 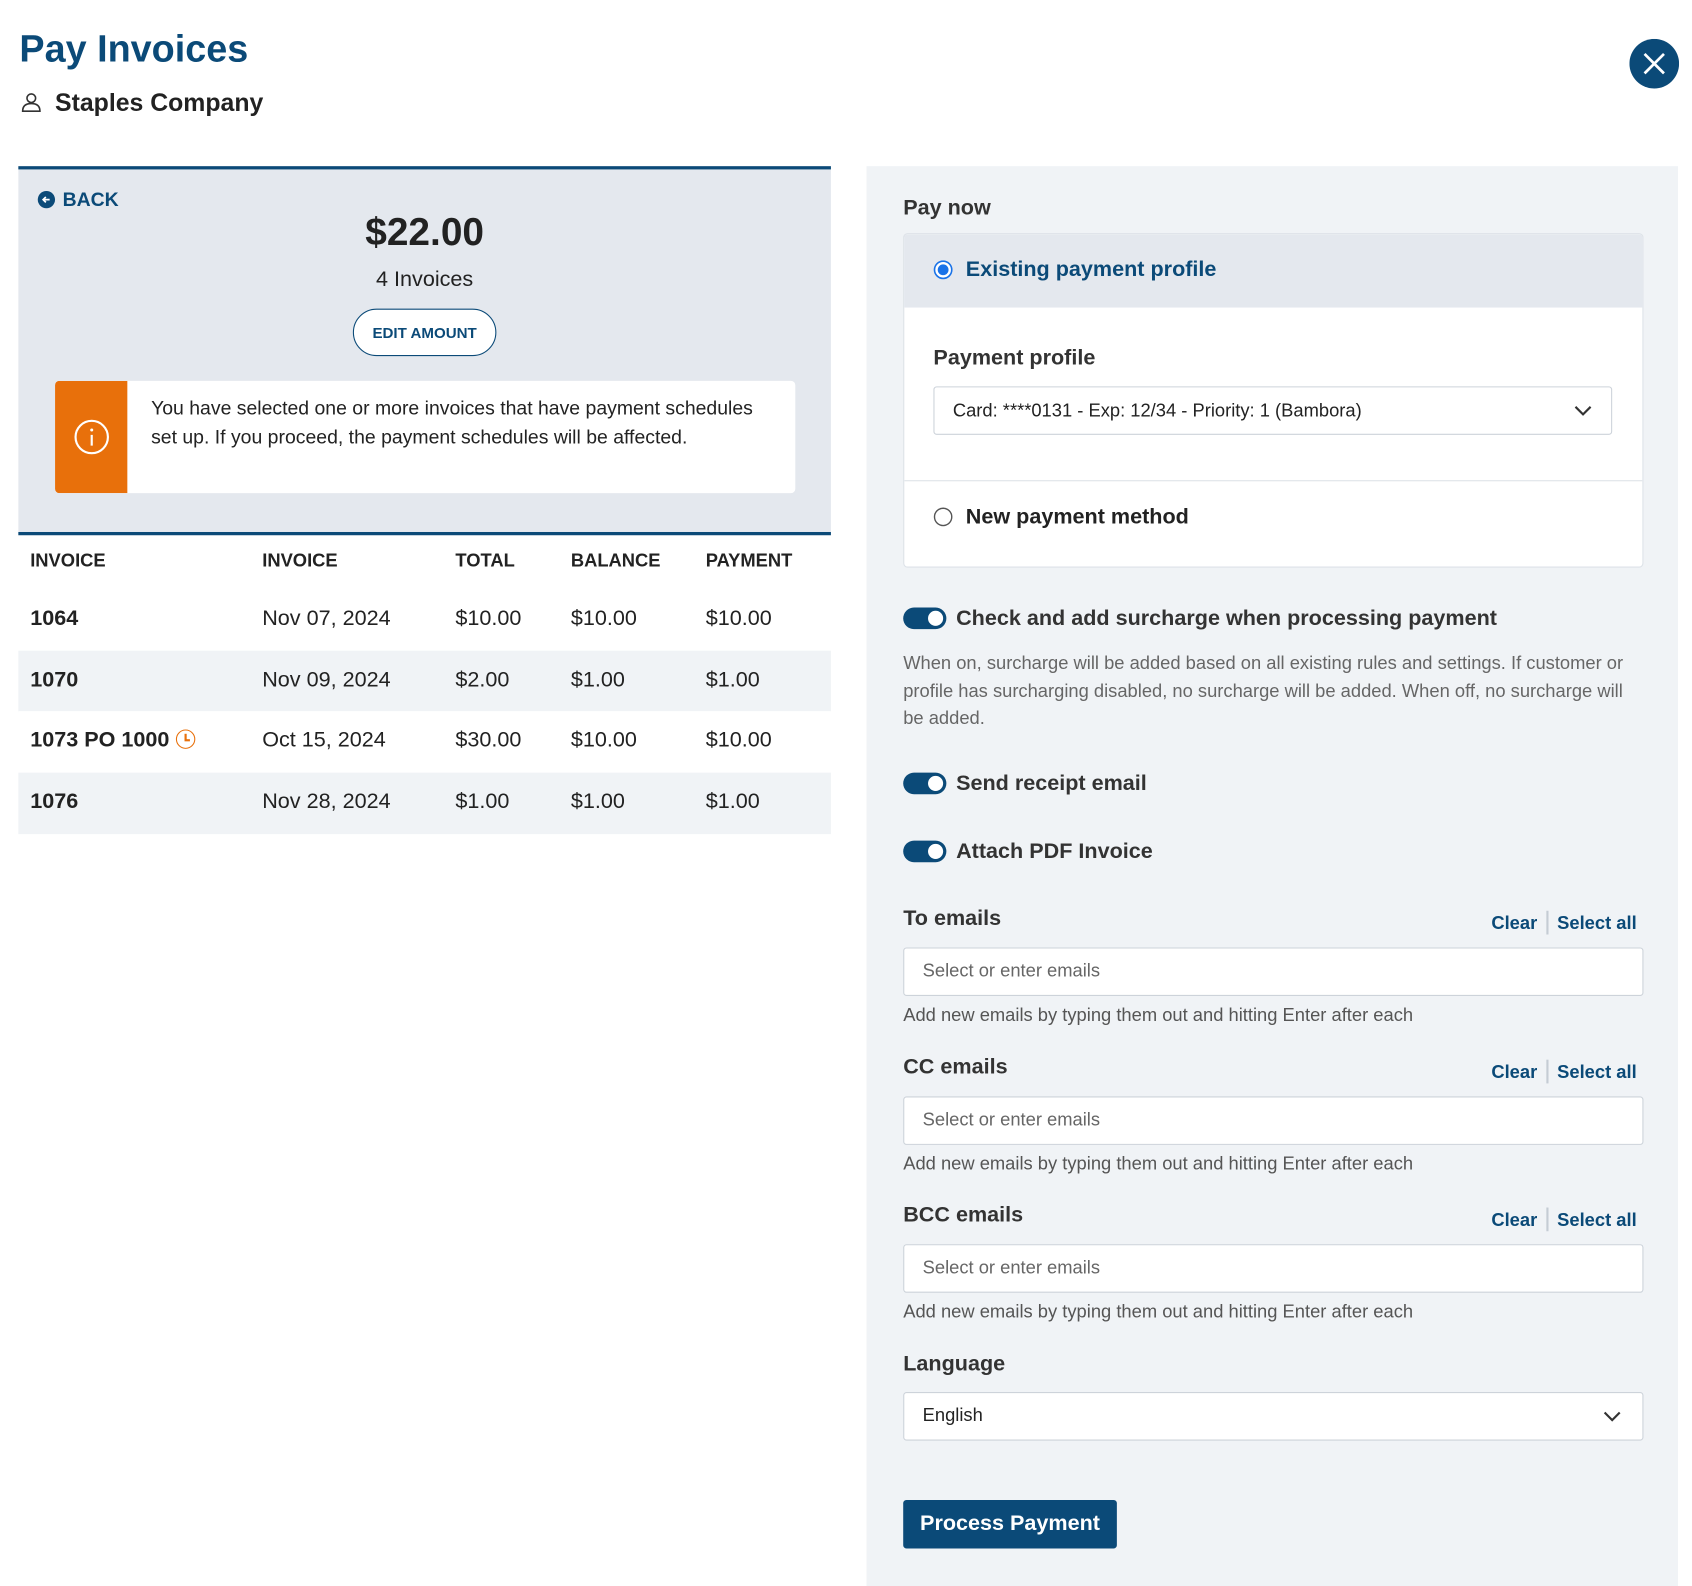 What do you see at coordinates (100, 740) in the screenshot?
I see `invoice-number: 1073 PO 1000` at bounding box center [100, 740].